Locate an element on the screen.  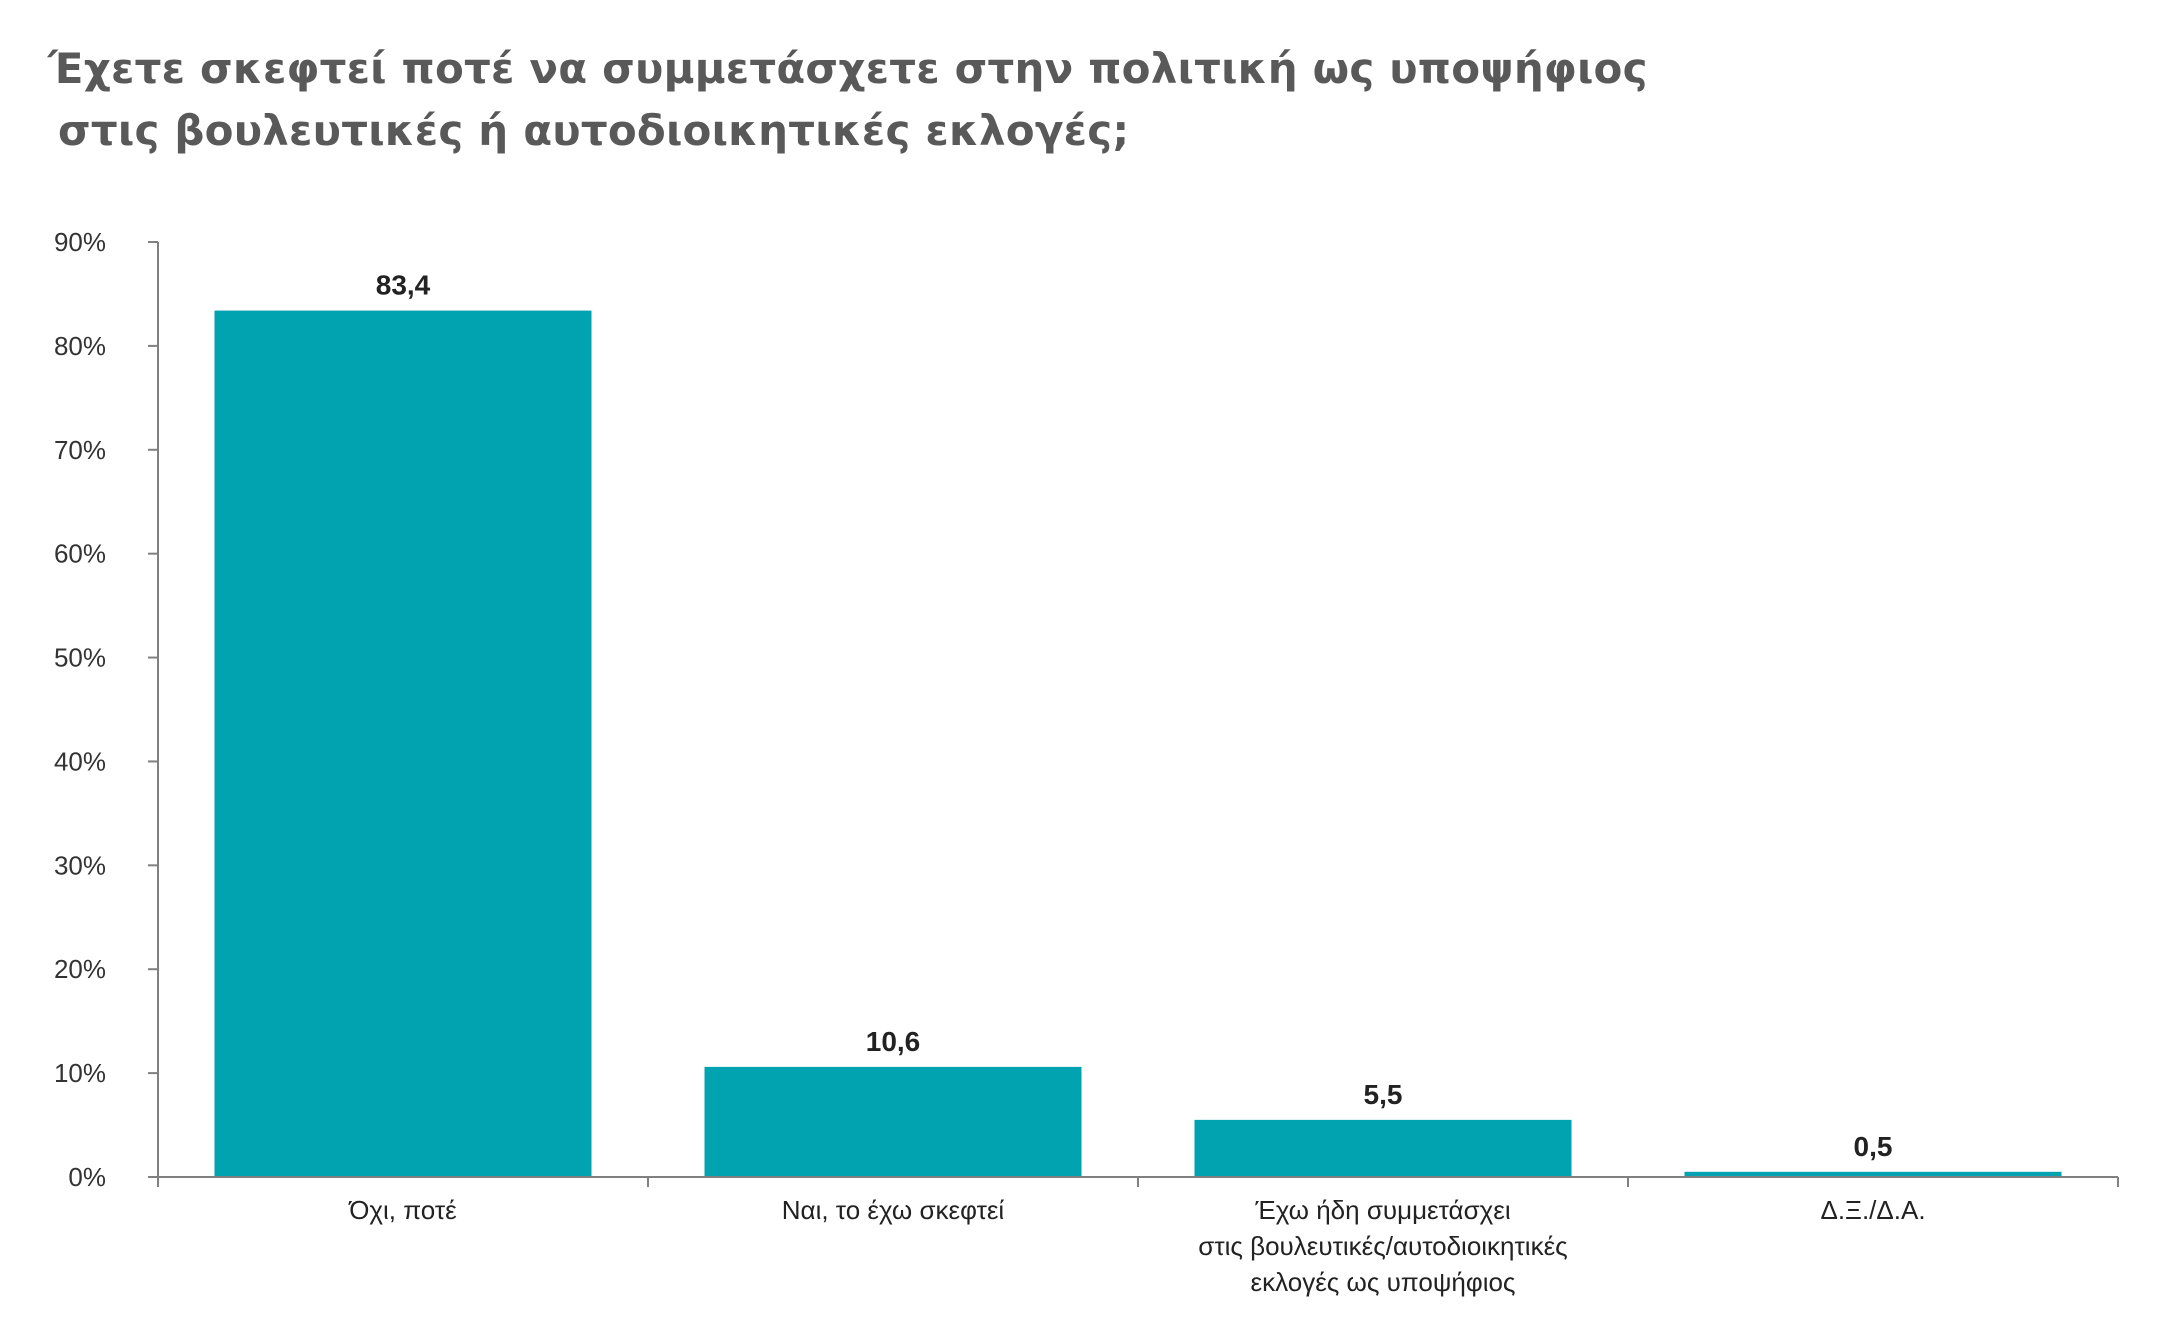
data-label: 5,5 is located at coordinates (1383, 1094).